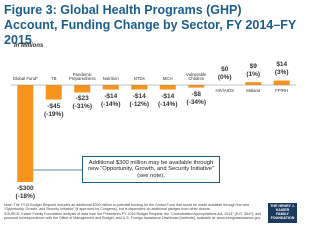  What do you see at coordinates (282, 206) in the screenshot?
I see `logo-text: THE HENRY J.` at bounding box center [282, 206].